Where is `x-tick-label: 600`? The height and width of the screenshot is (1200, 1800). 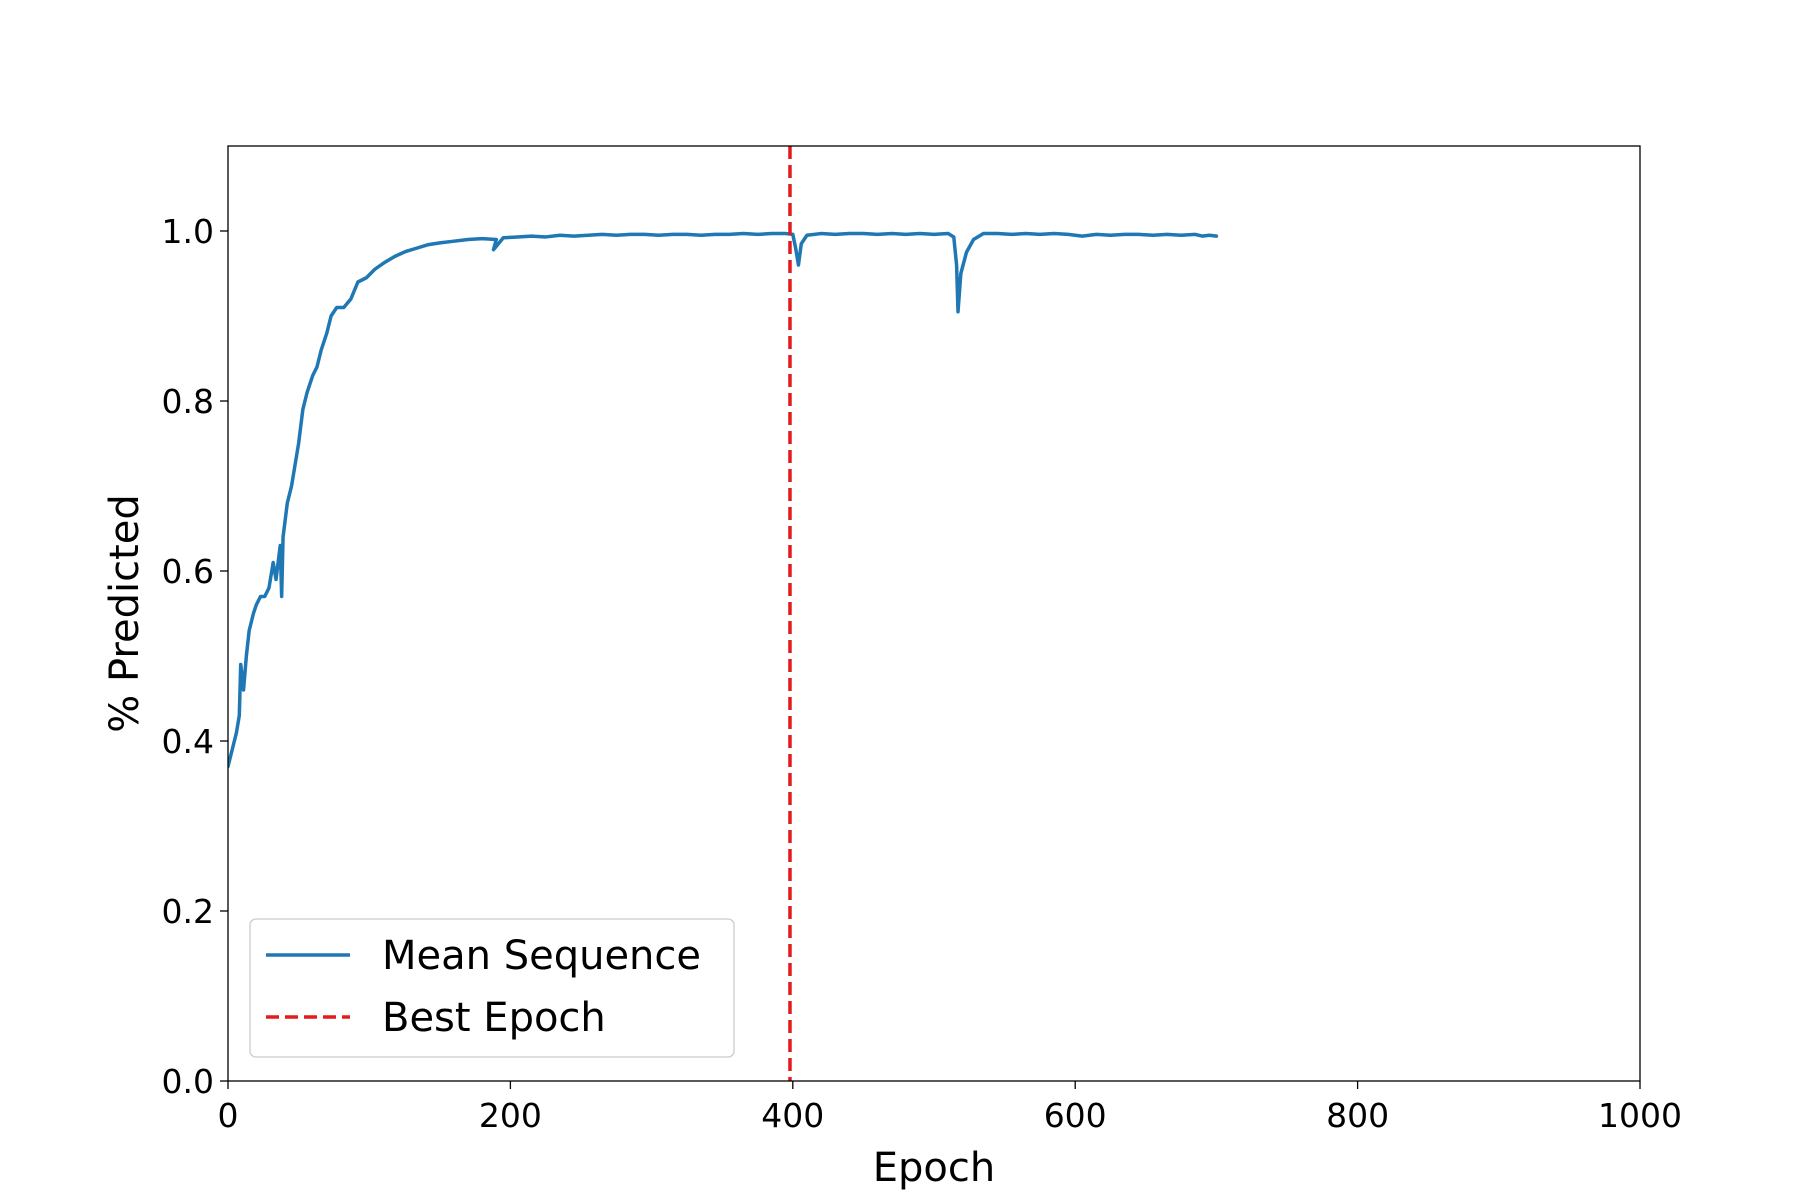 x-tick-label: 600 is located at coordinates (1075, 1115).